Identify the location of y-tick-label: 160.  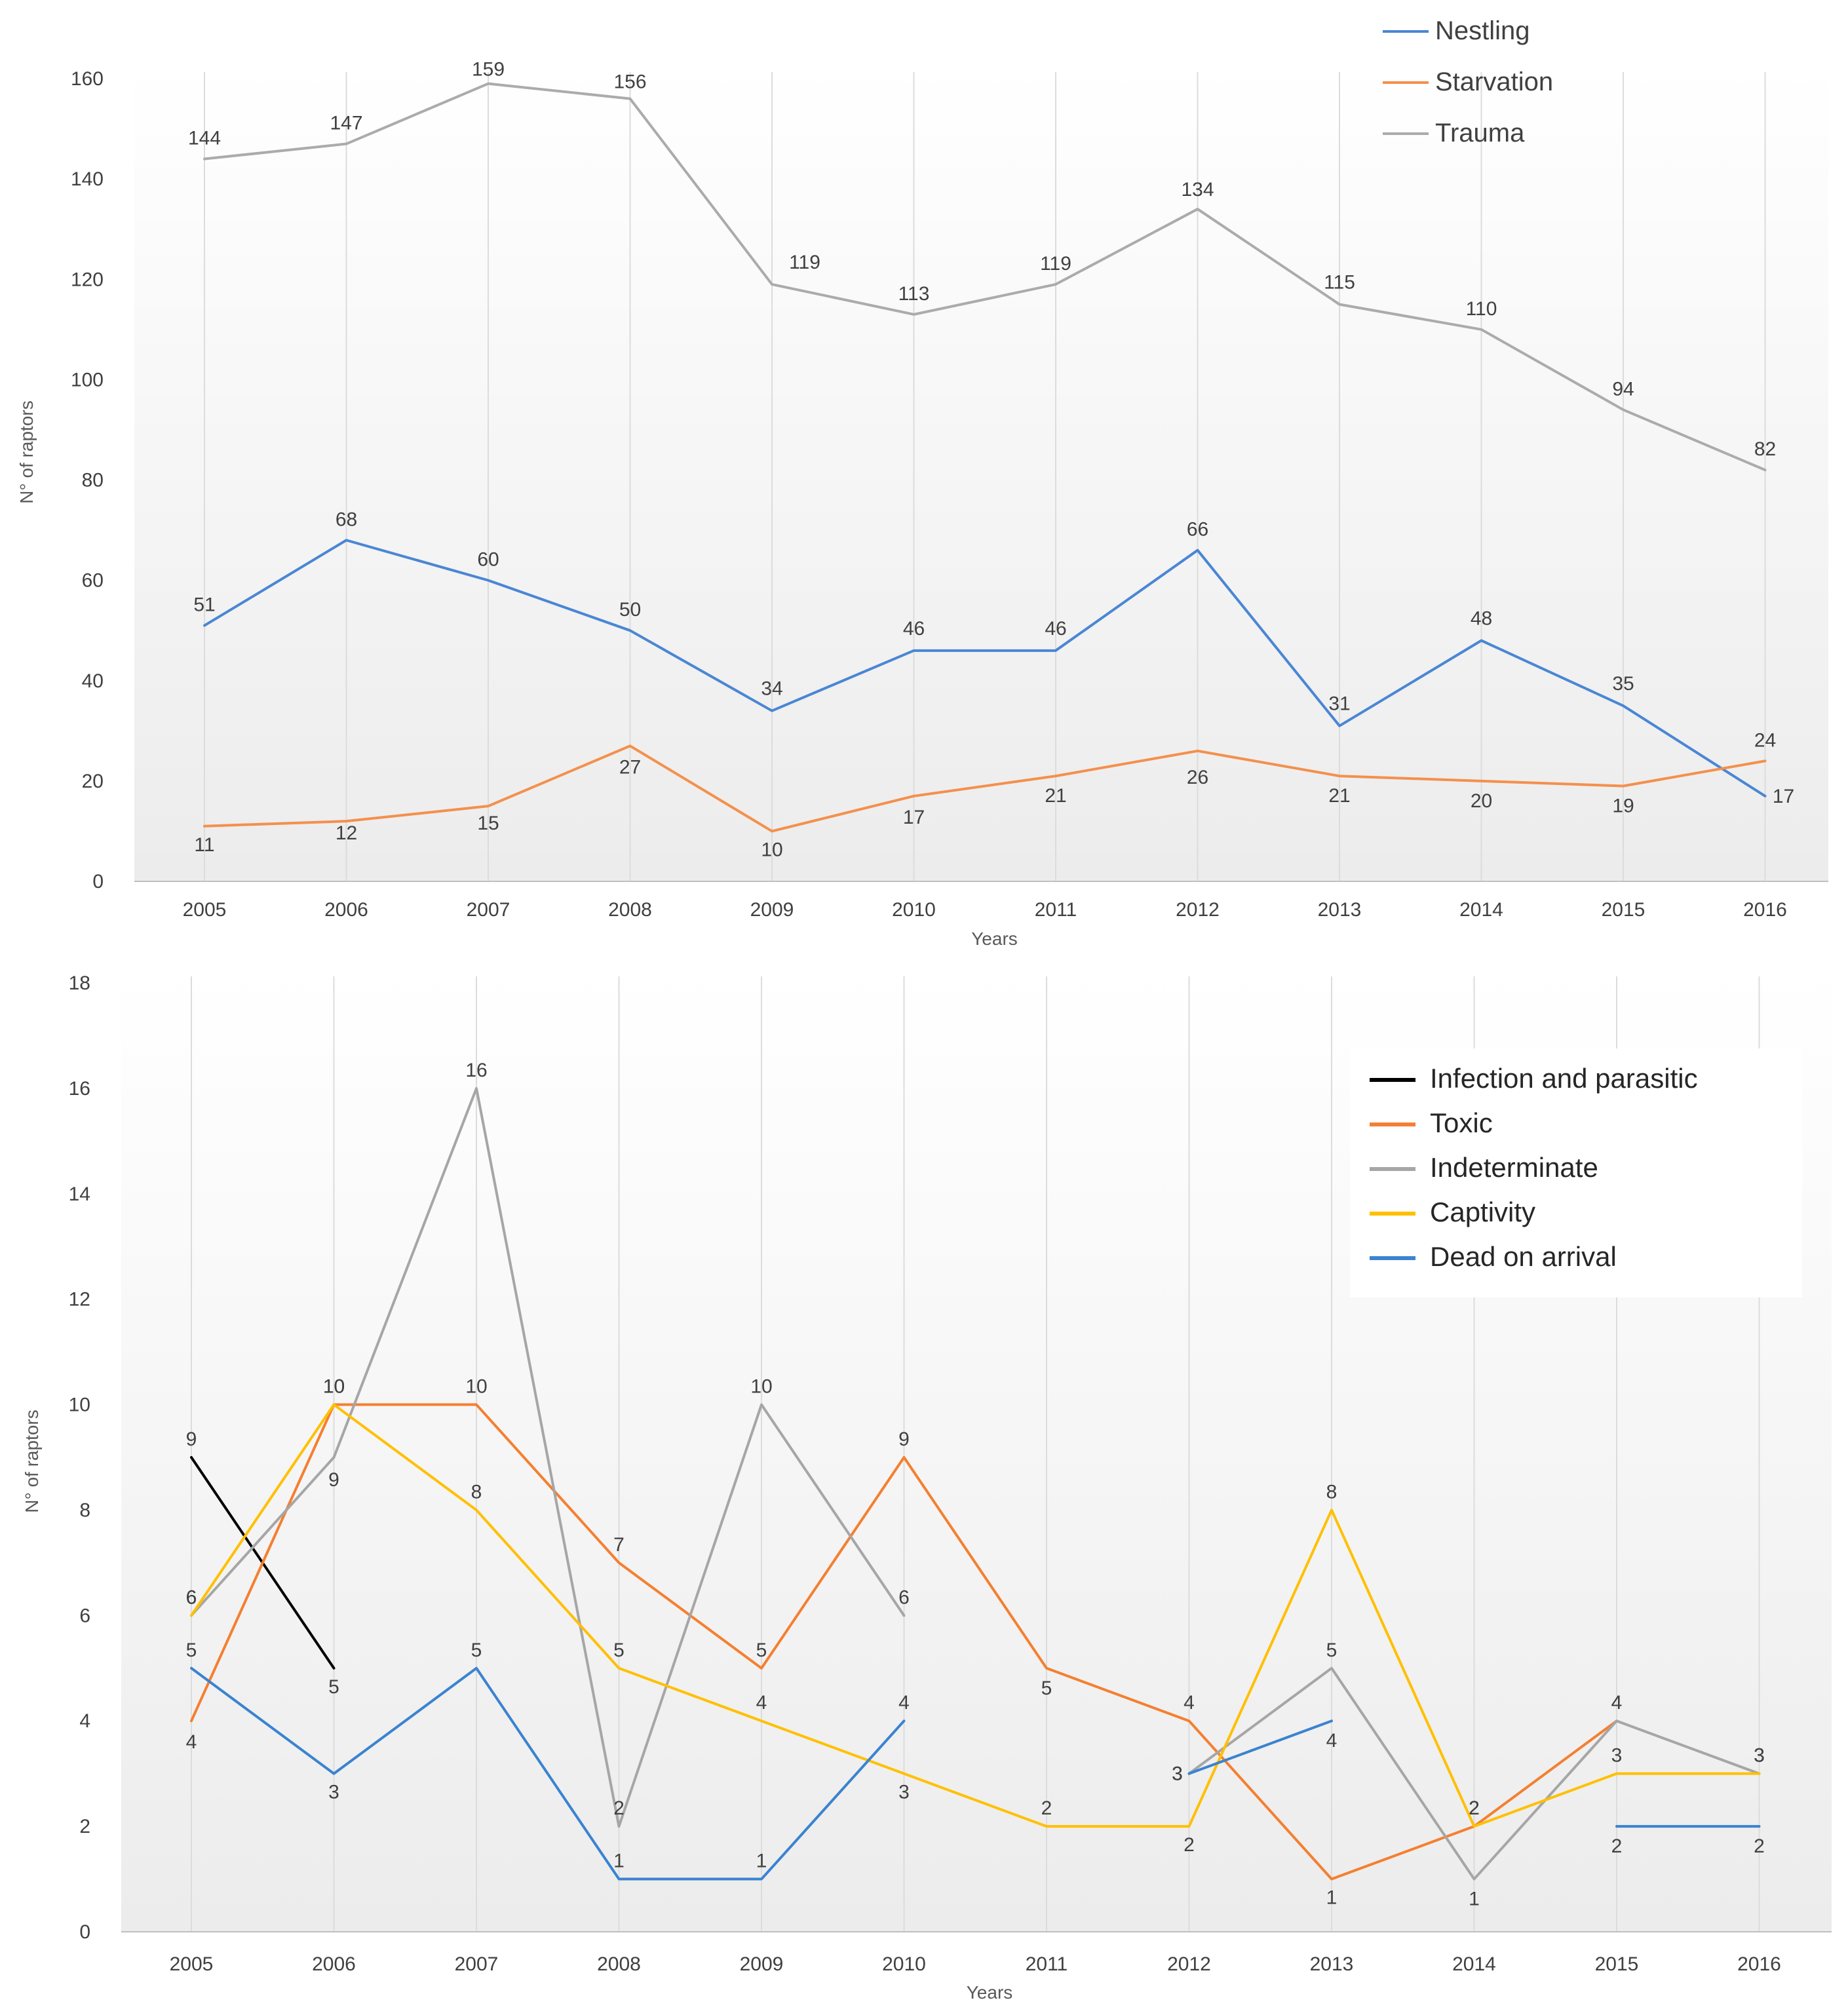
(87, 79).